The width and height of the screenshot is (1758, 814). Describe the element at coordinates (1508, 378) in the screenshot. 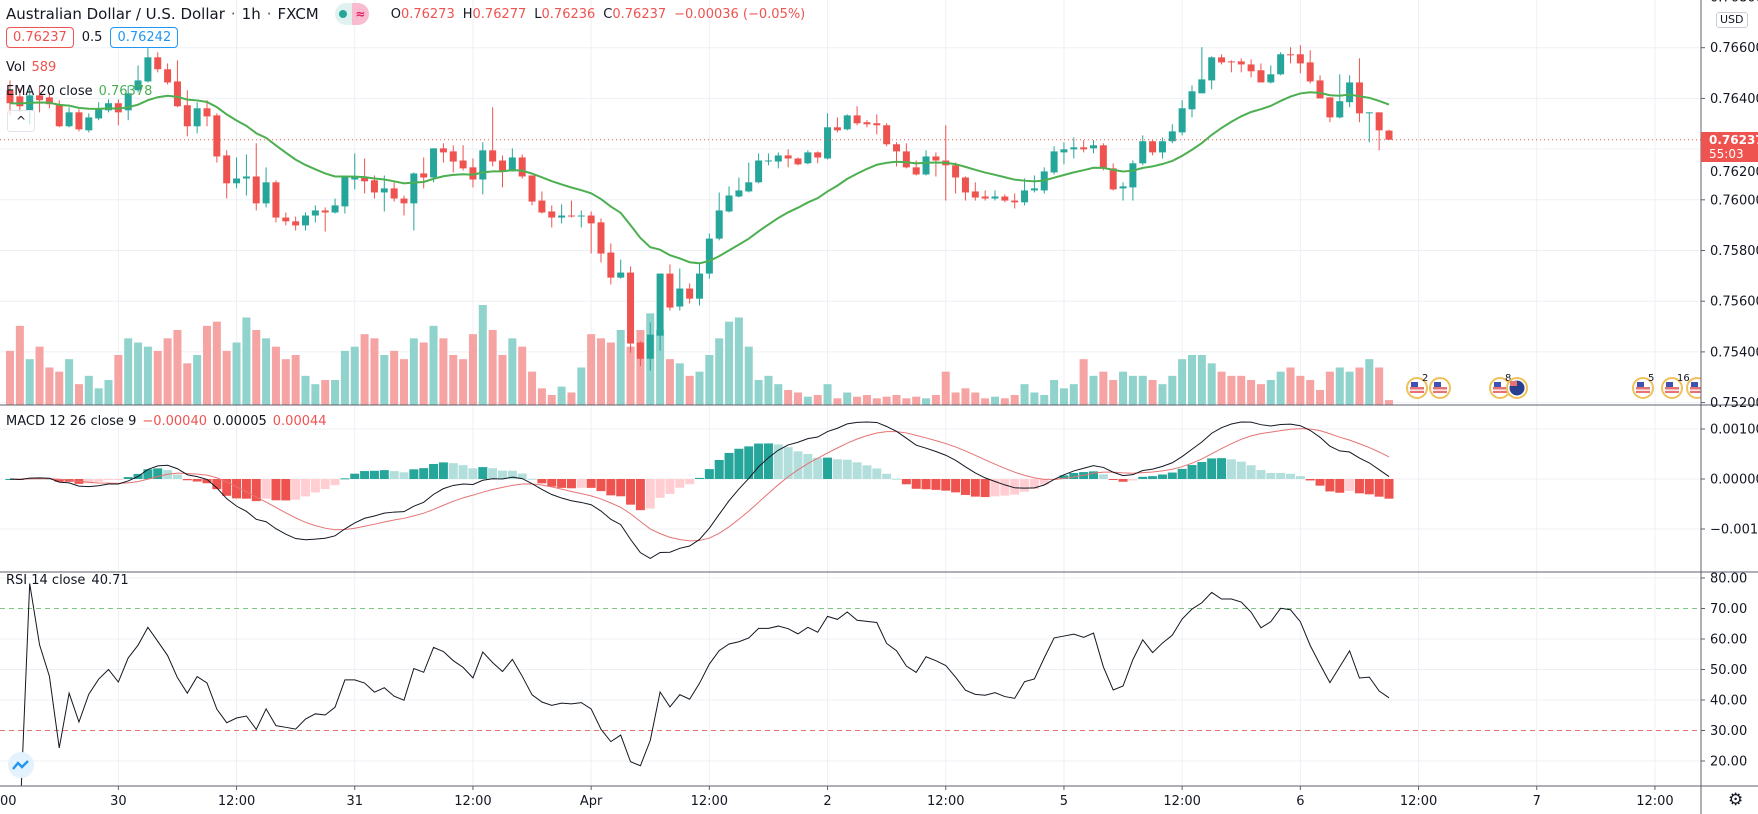

I see `event-count: 8` at that location.